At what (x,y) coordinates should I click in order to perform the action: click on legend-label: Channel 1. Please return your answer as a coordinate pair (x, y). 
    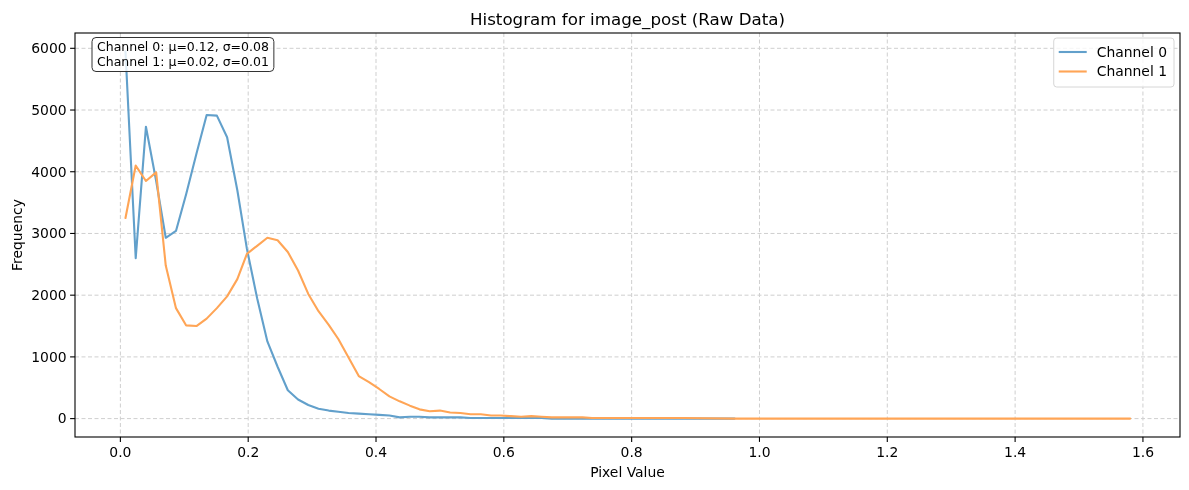
    Looking at the image, I should click on (1131, 71).